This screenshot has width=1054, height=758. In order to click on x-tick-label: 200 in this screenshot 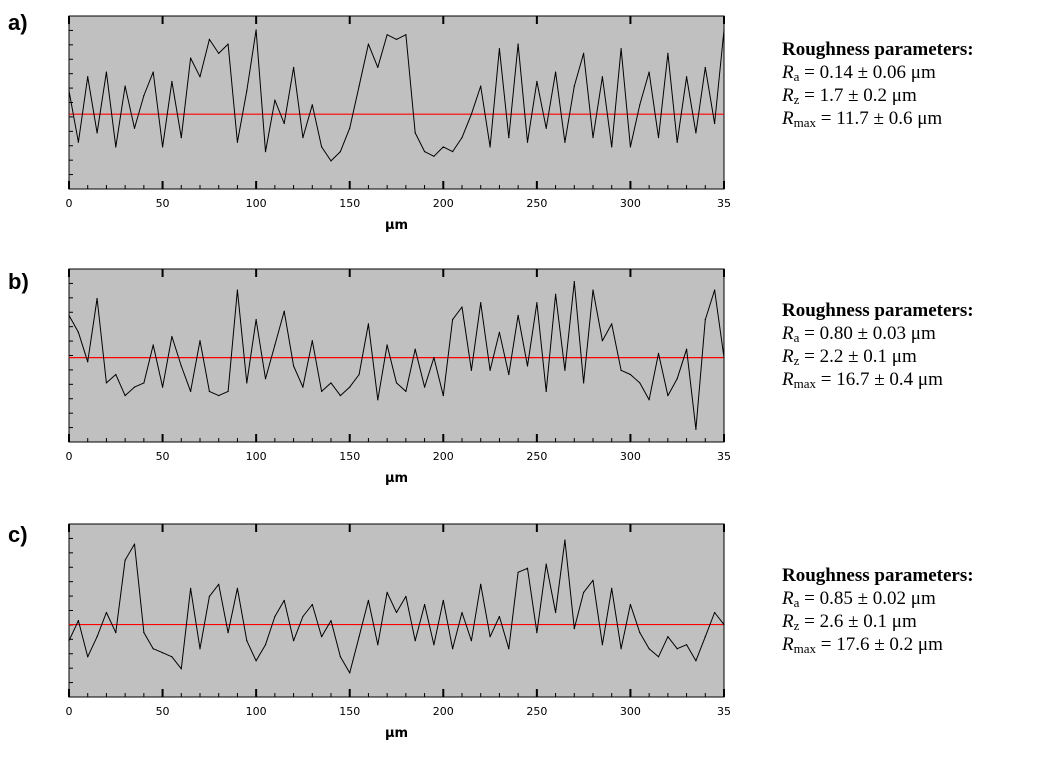, I will do `click(443, 456)`.